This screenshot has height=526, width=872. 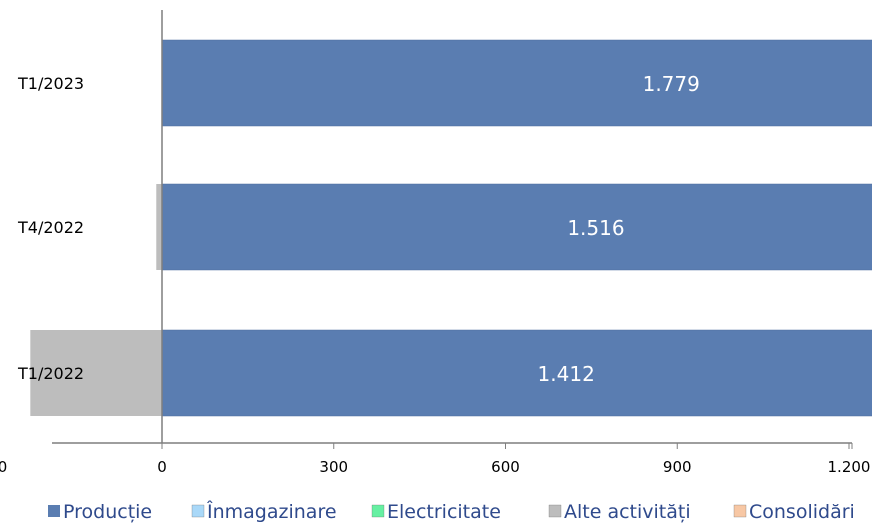 What do you see at coordinates (516, 373) in the screenshot?
I see `bar-productie-t1-2022` at bounding box center [516, 373].